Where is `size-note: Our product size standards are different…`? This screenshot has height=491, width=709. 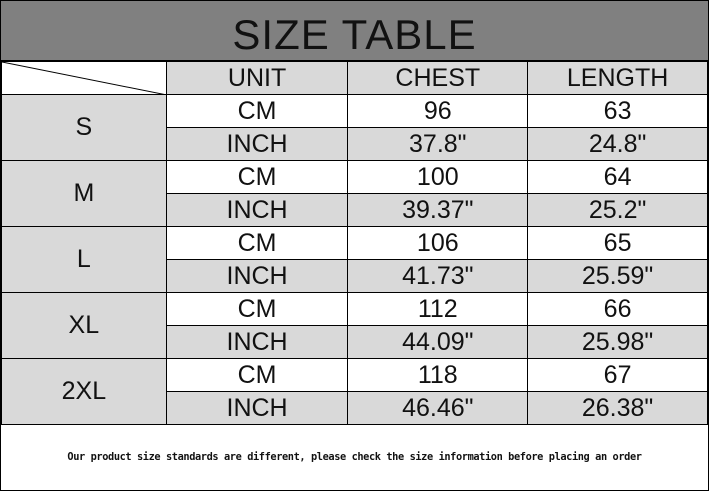 size-note: Our product size standards are different… is located at coordinates (354, 457).